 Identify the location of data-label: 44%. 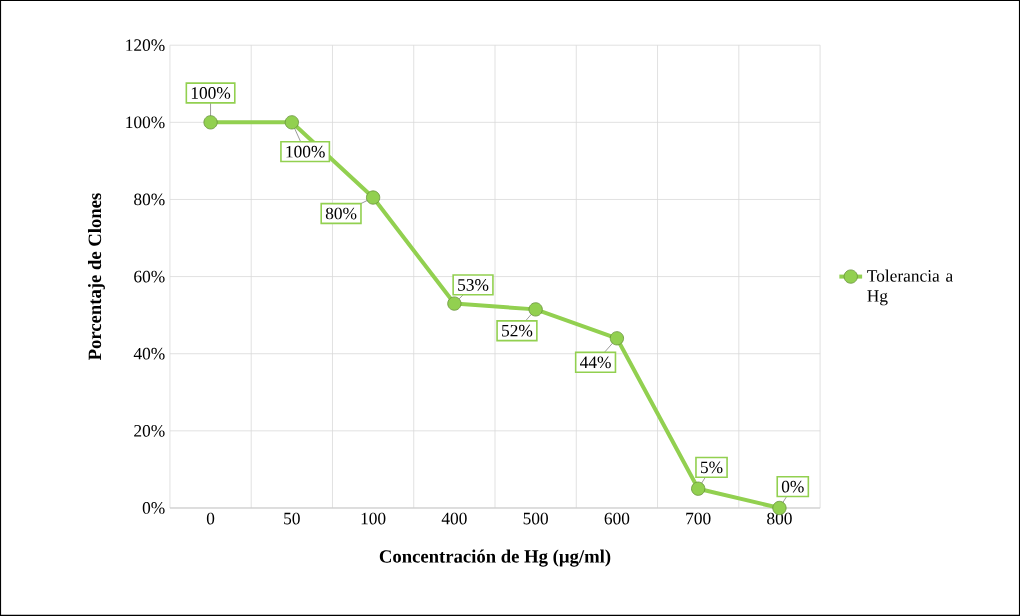
(595, 362).